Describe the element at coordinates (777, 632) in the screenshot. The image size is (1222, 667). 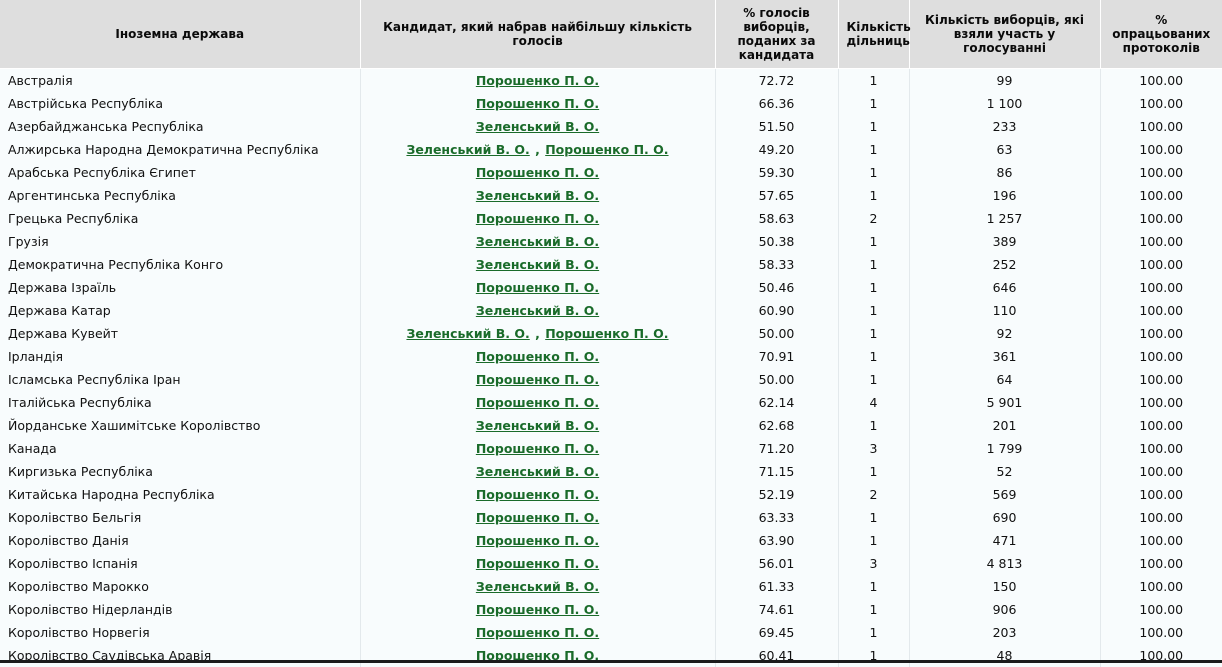
I see `cell-percent-votes: 69.45` at that location.